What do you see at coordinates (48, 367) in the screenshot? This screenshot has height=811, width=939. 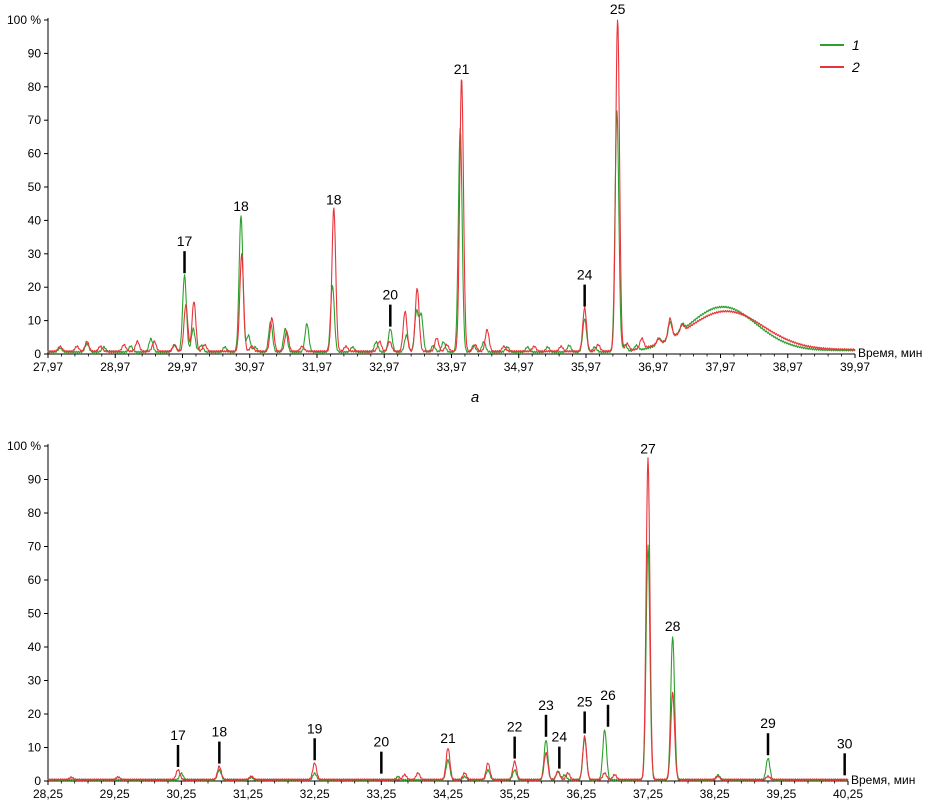 I see `x-tick-label-a: 27,97` at bounding box center [48, 367].